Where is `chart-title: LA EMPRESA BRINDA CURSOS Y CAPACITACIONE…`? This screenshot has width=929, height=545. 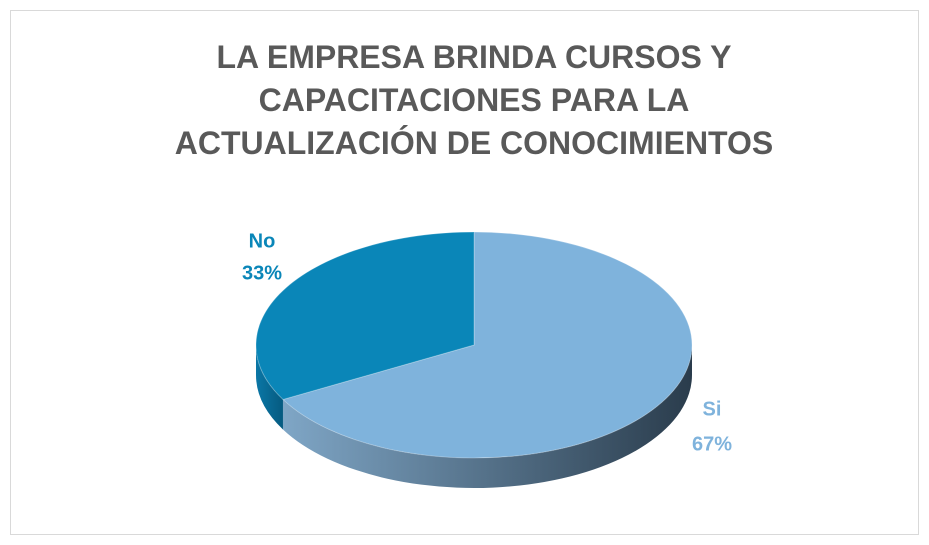 chart-title: LA EMPRESA BRINDA CURSOS Y CAPACITACIONE… is located at coordinates (474, 100).